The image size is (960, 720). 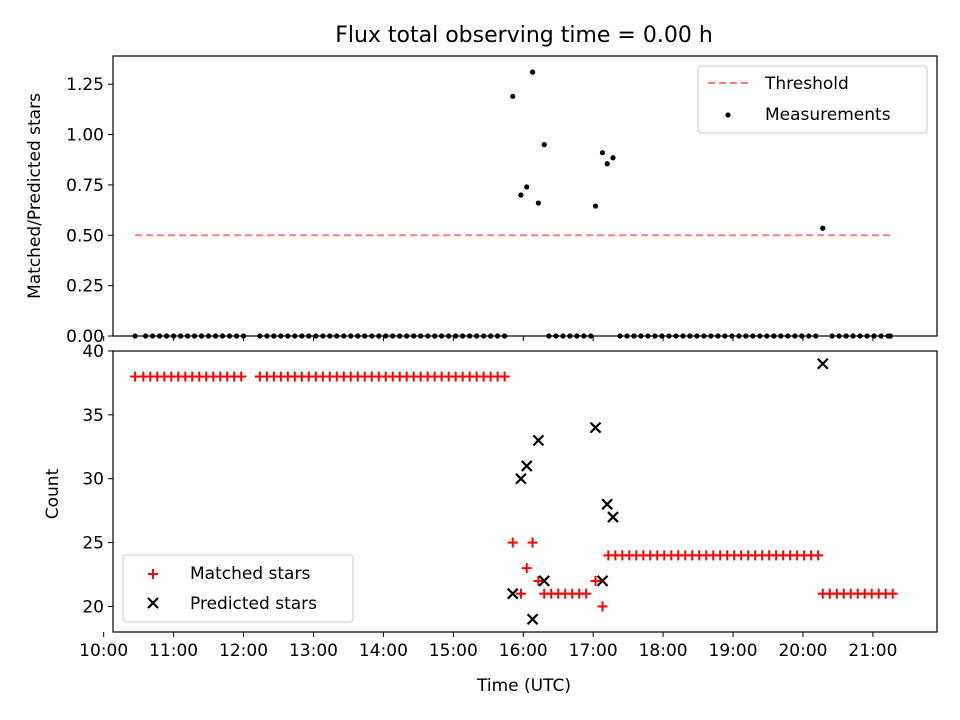 I want to click on x-tick-label: 17:00, so click(x=593, y=651).